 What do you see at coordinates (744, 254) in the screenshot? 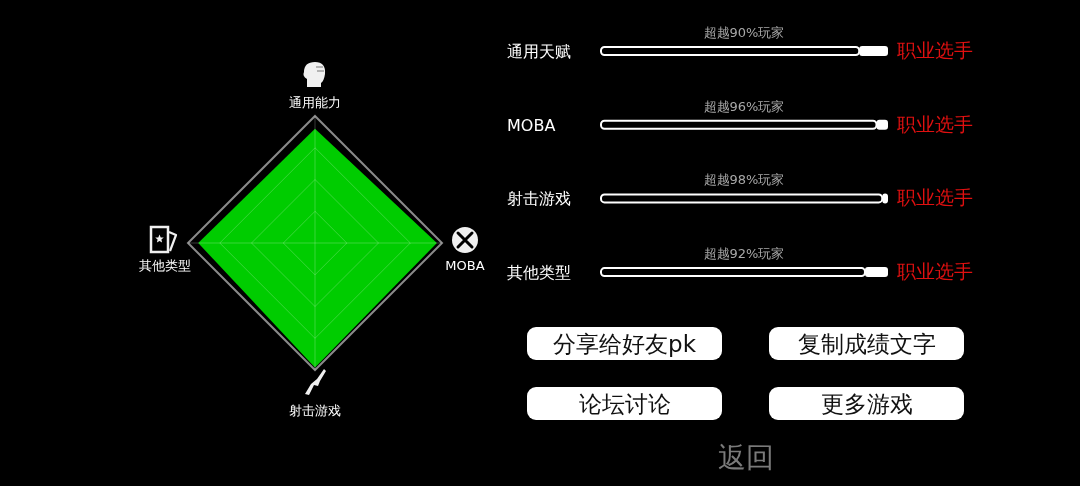
I see `data-label: 超越92%玩家` at bounding box center [744, 254].